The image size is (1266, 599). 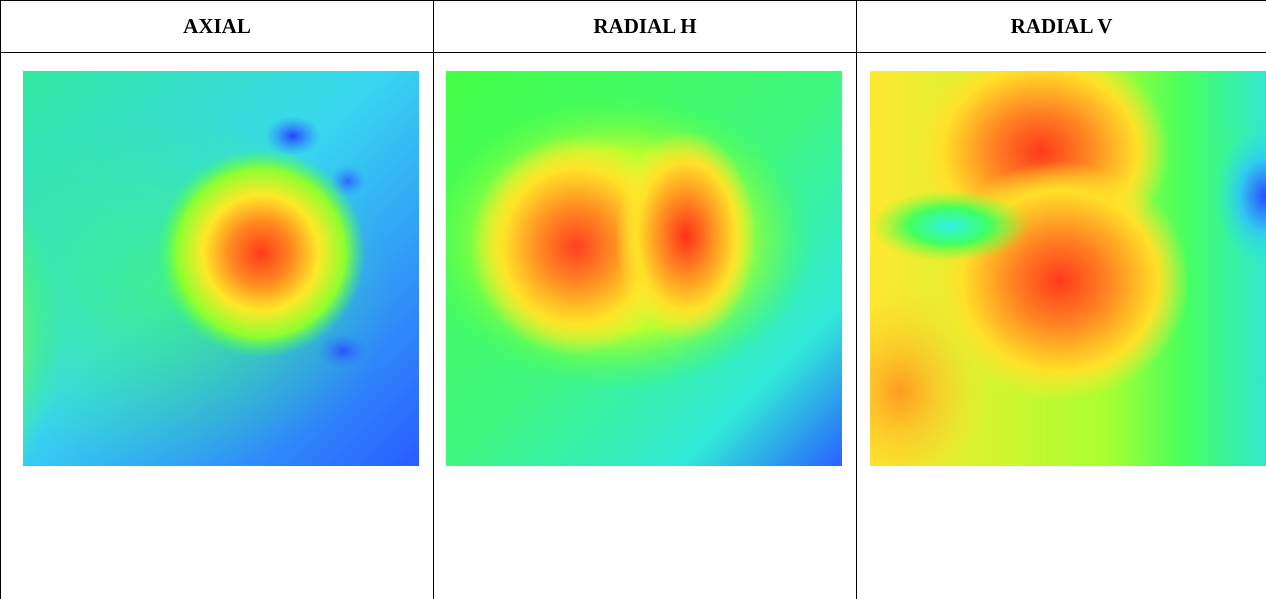 What do you see at coordinates (633, 0) in the screenshot?
I see `table-top-border` at bounding box center [633, 0].